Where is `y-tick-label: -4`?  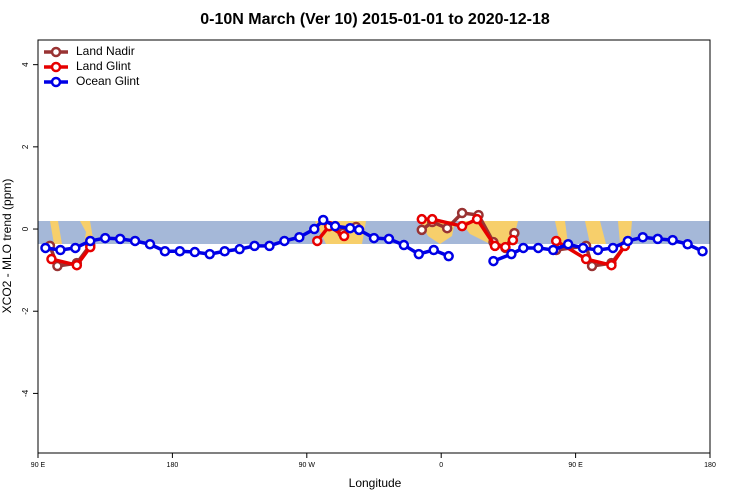
y-tick-label: -4 is located at coordinates (25, 393).